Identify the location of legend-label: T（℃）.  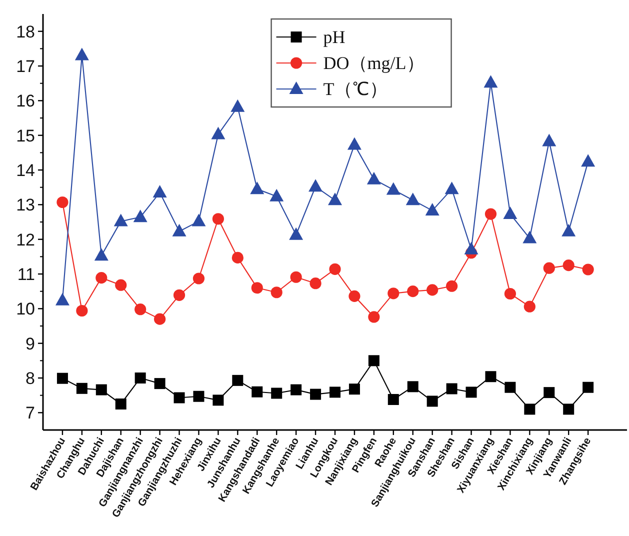
(355, 89).